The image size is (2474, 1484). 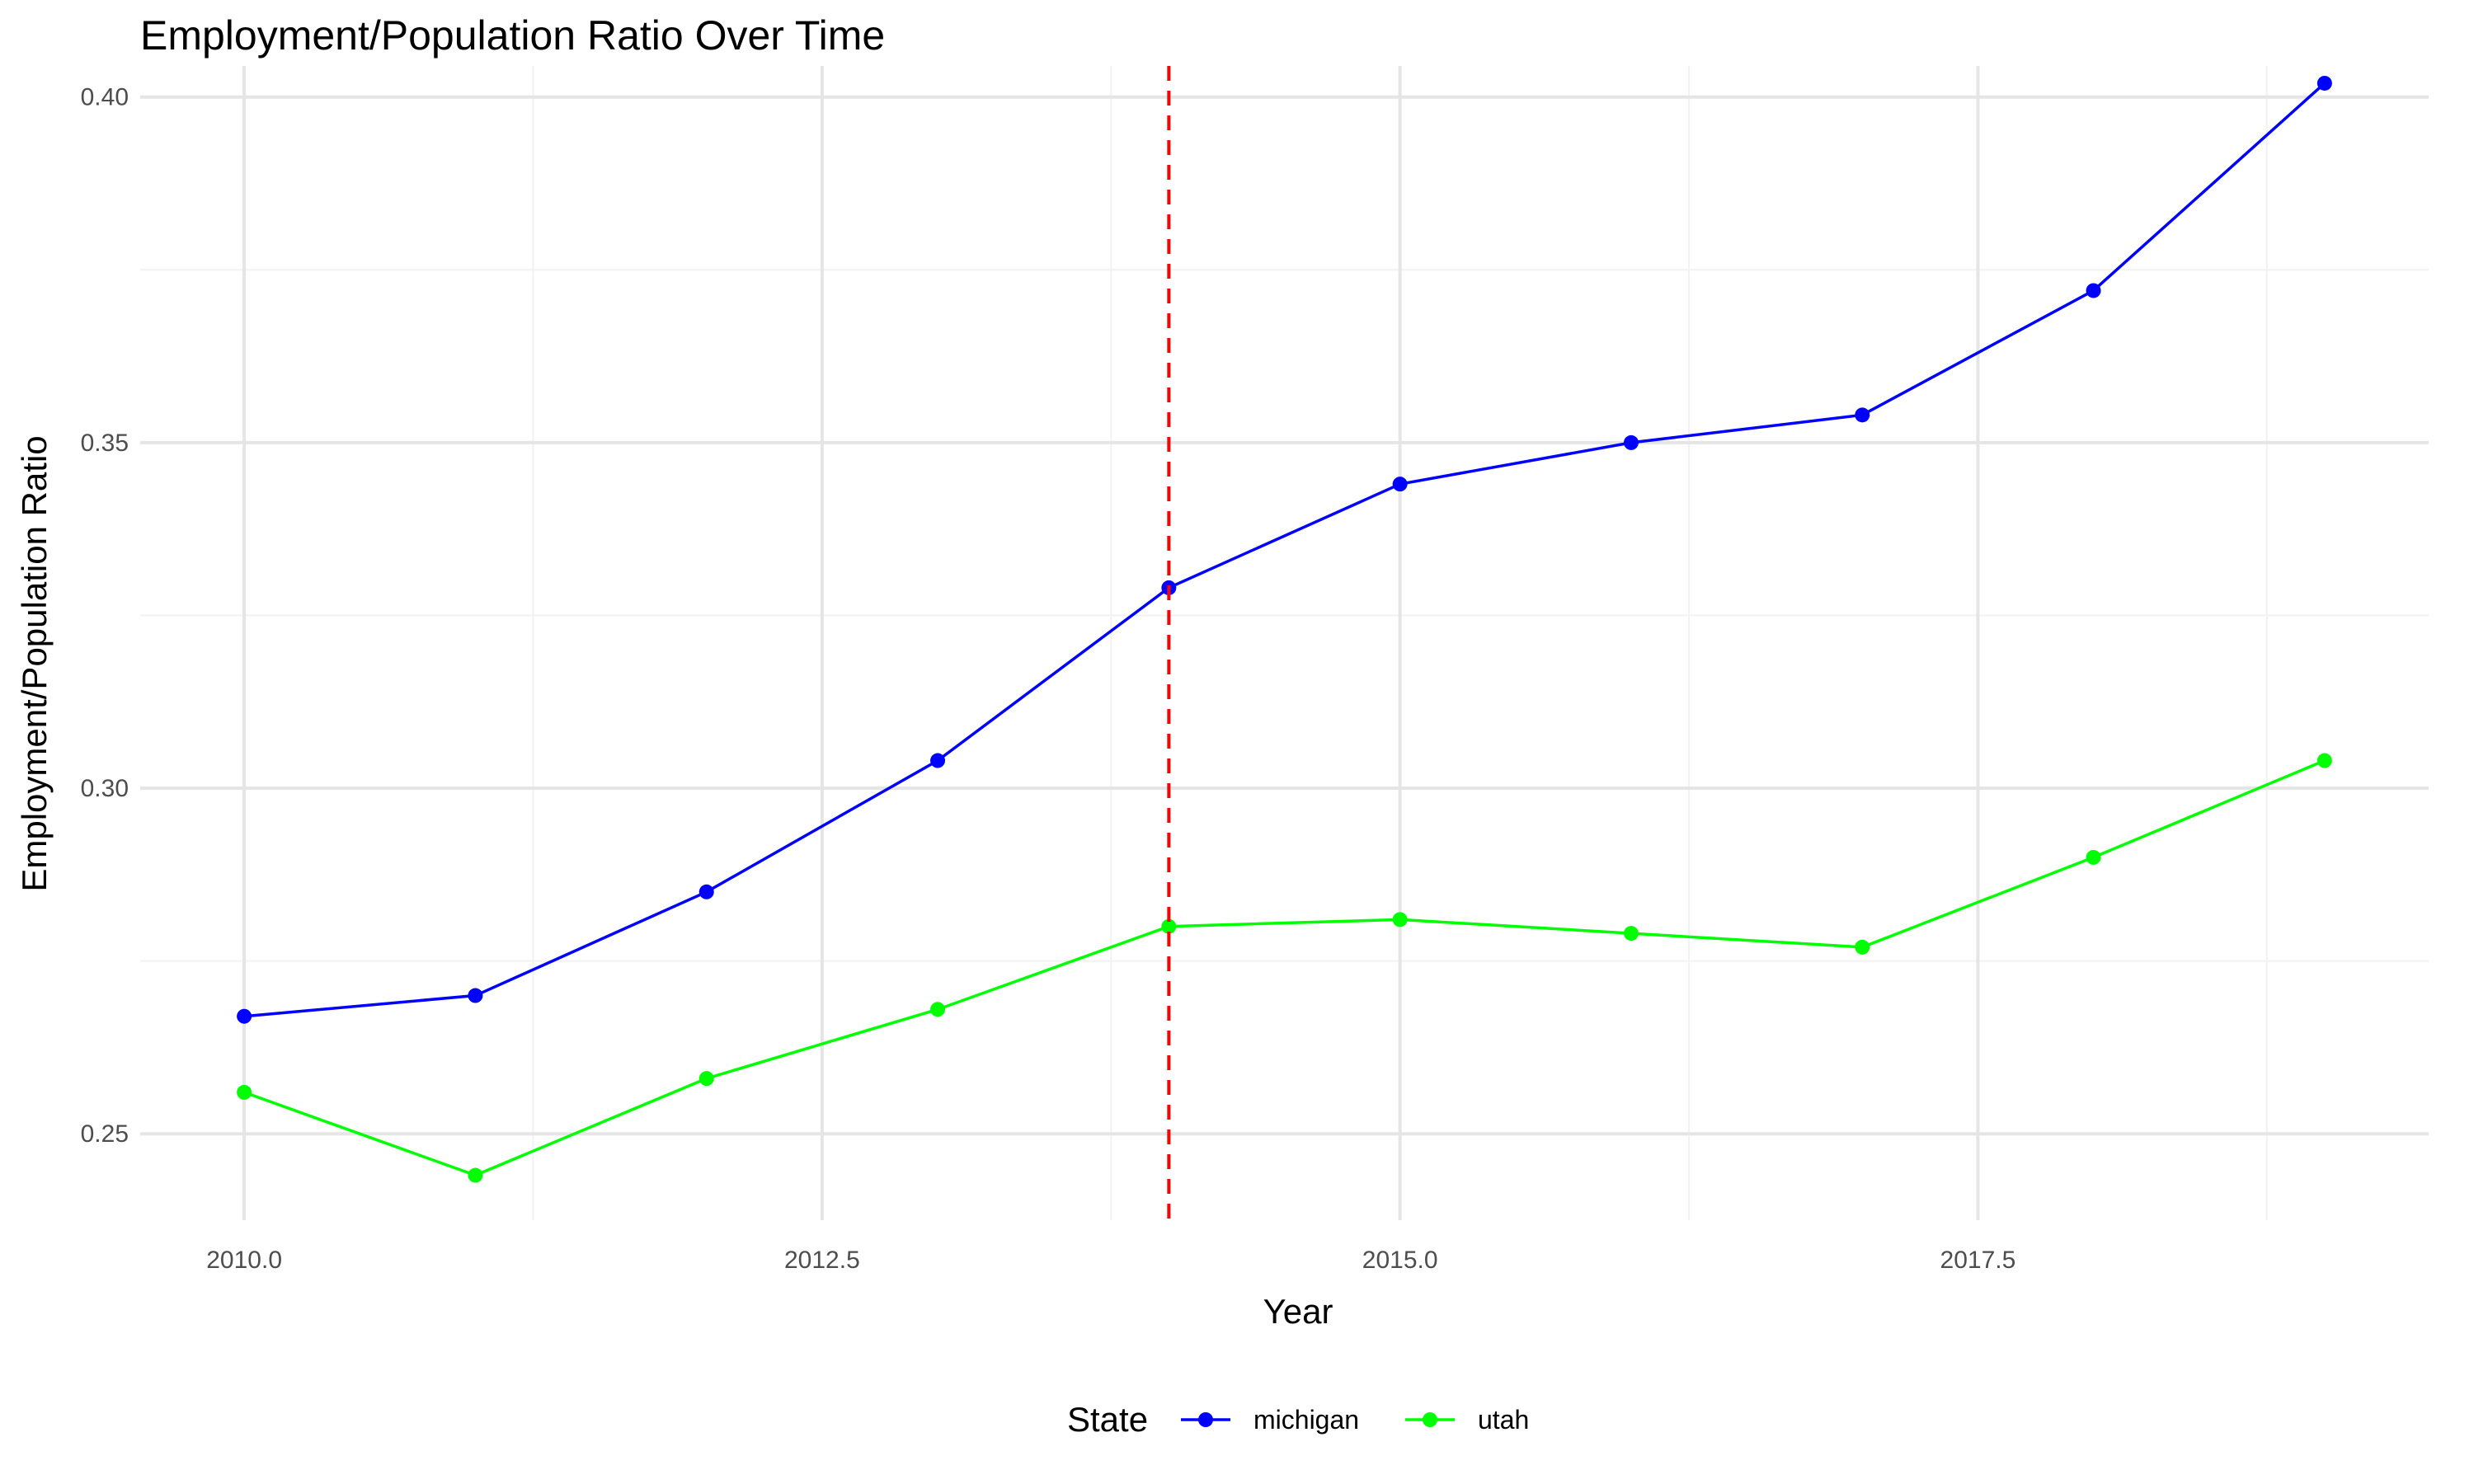 What do you see at coordinates (1978, 1260) in the screenshot?
I see `x-tick-label: 2017.5` at bounding box center [1978, 1260].